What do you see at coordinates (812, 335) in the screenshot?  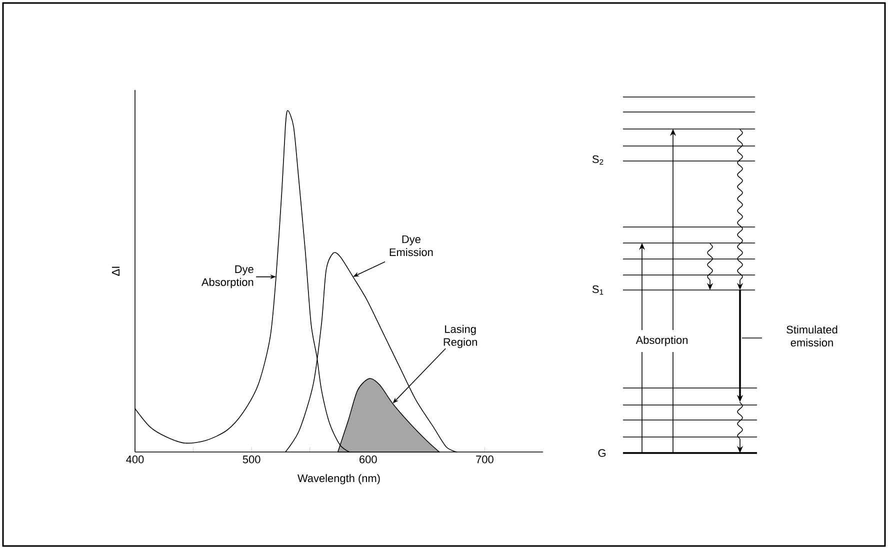 I see `text: Stimulated emission` at bounding box center [812, 335].